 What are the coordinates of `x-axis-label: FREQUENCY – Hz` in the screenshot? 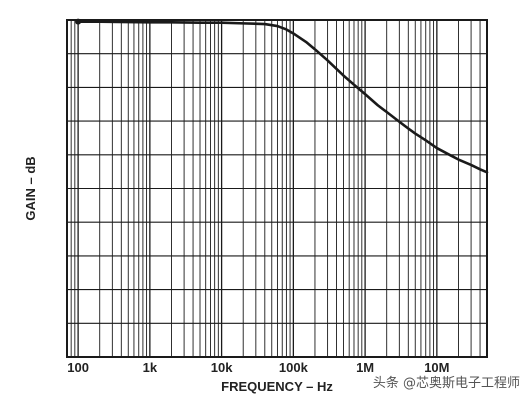 It's located at (277, 386).